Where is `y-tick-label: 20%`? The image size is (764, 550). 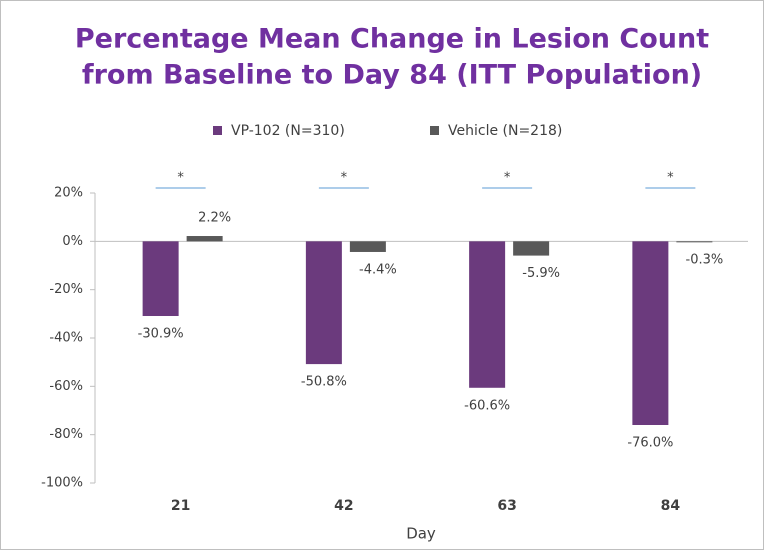
y-tick-label: 20% is located at coordinates (68, 193).